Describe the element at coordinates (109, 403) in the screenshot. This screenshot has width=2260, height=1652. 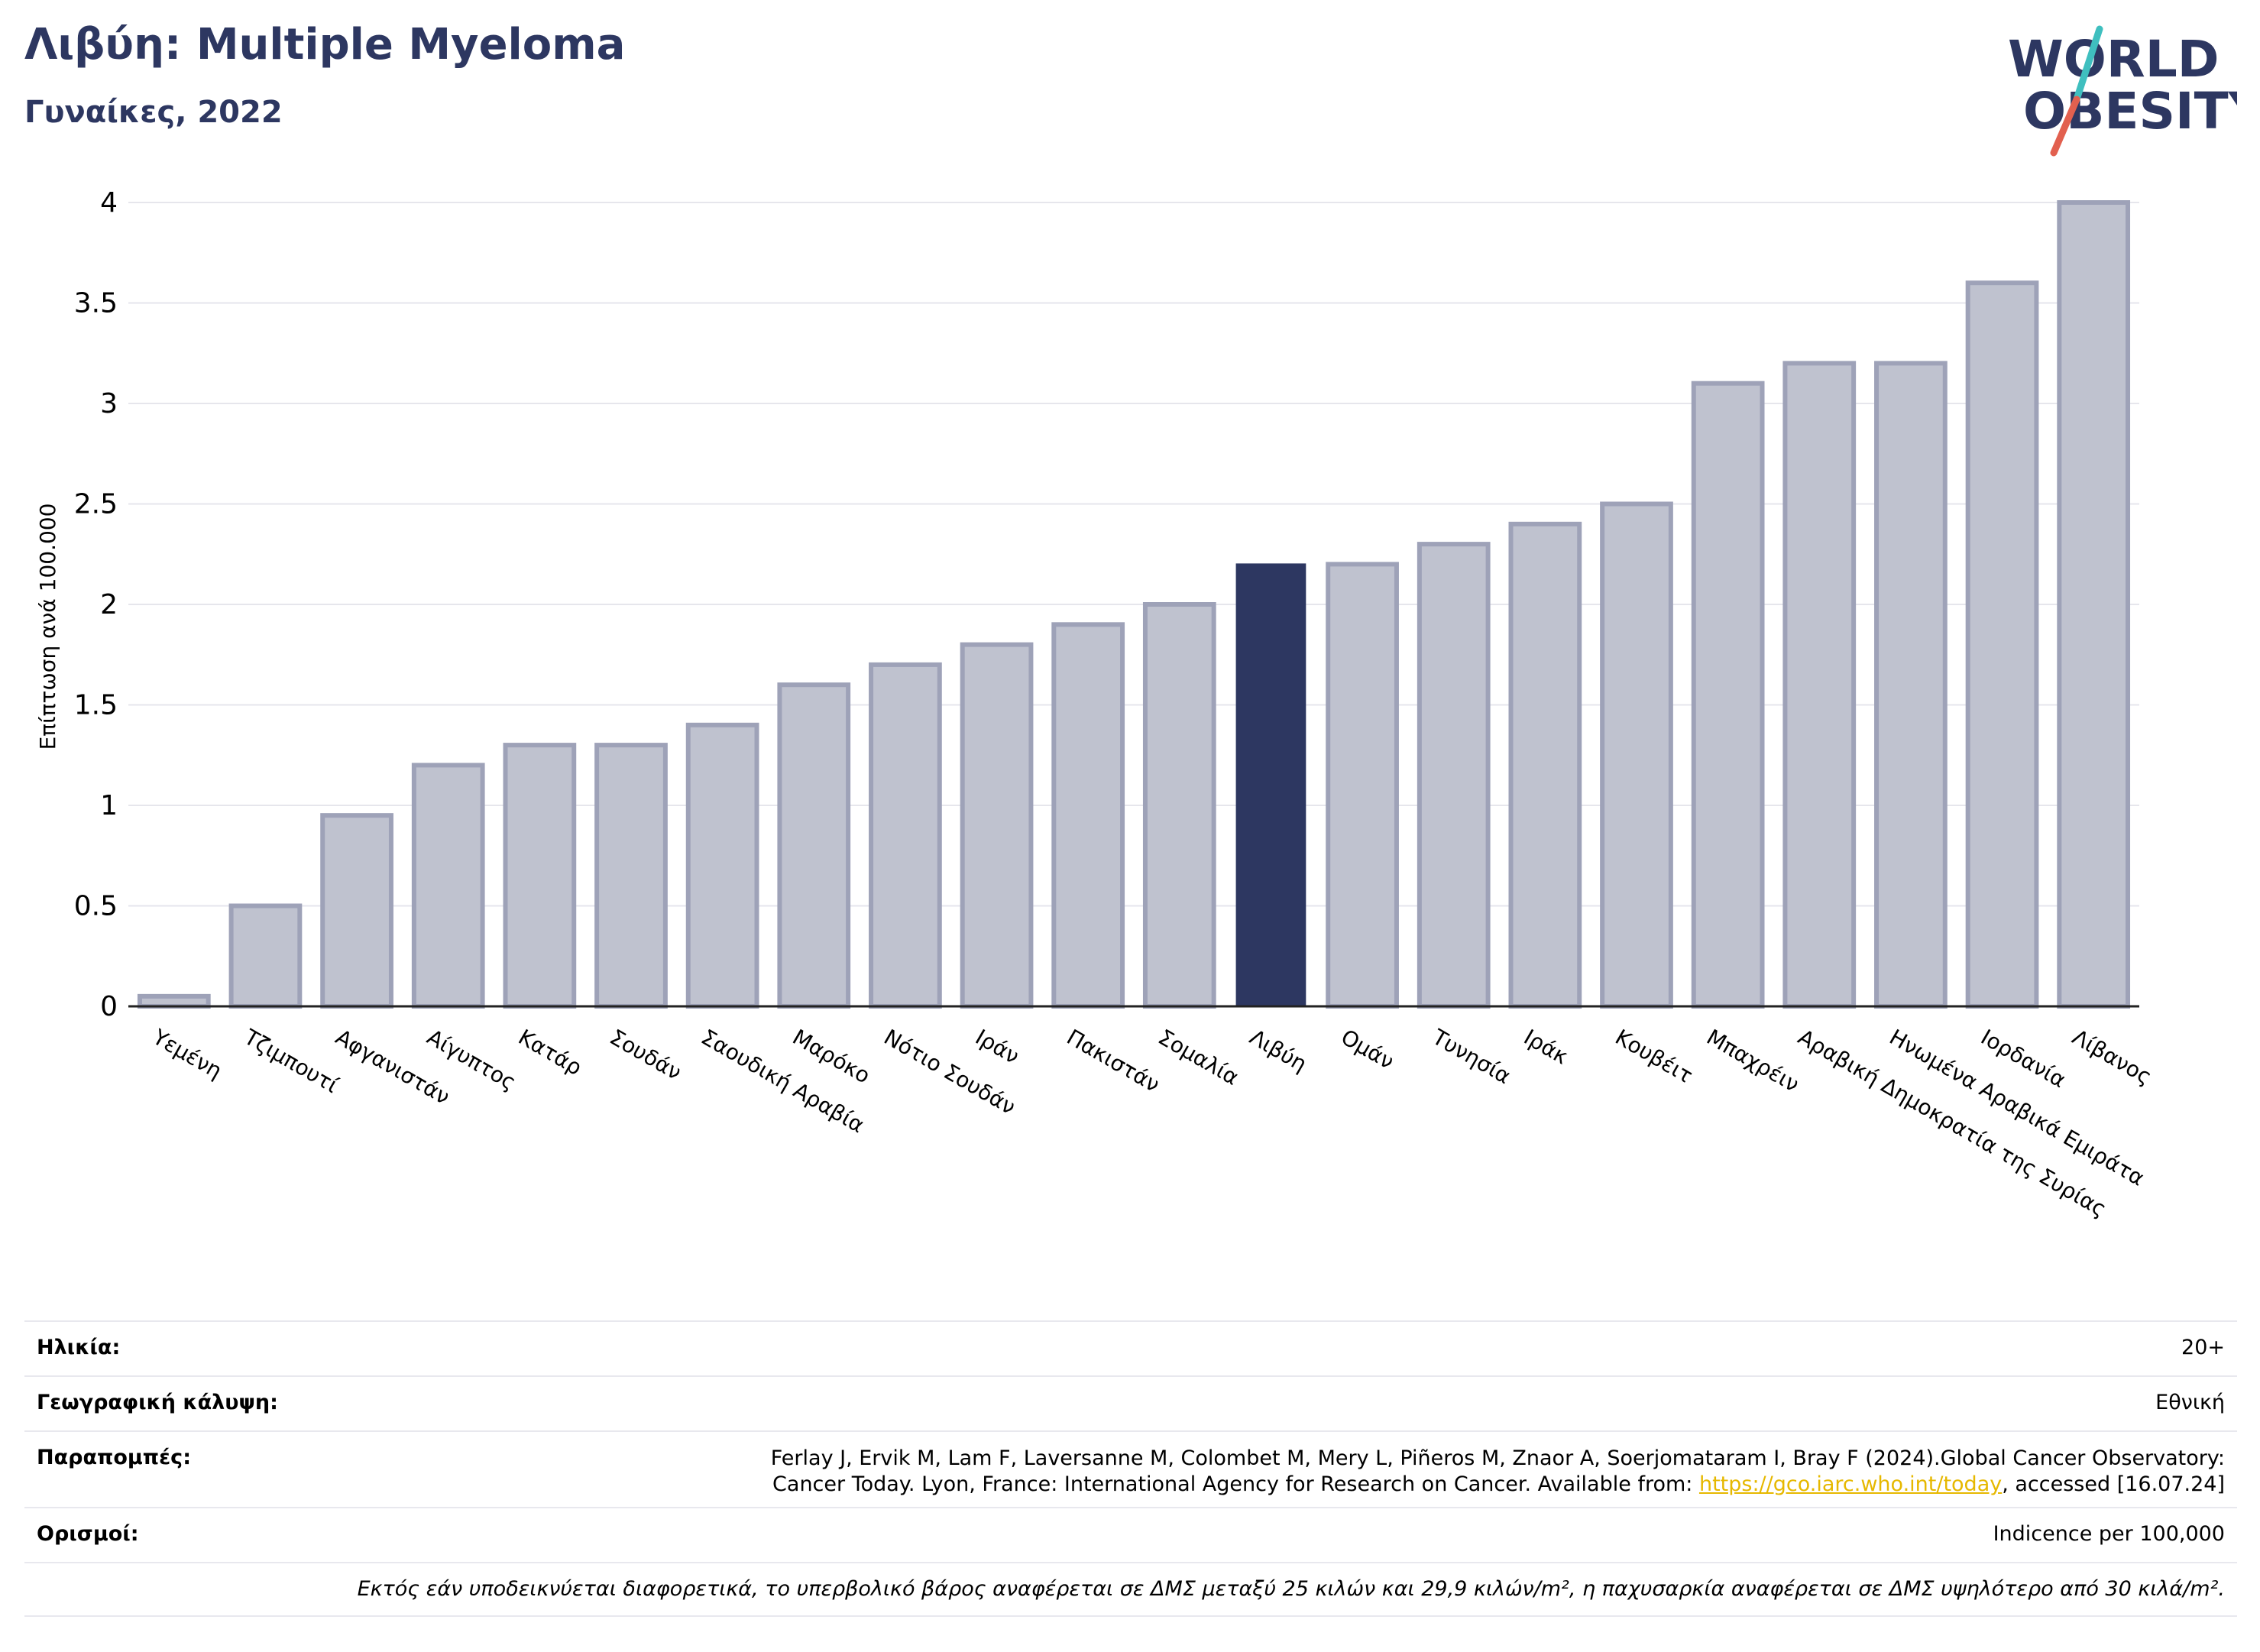
I see `y-tick-label: 3` at that location.